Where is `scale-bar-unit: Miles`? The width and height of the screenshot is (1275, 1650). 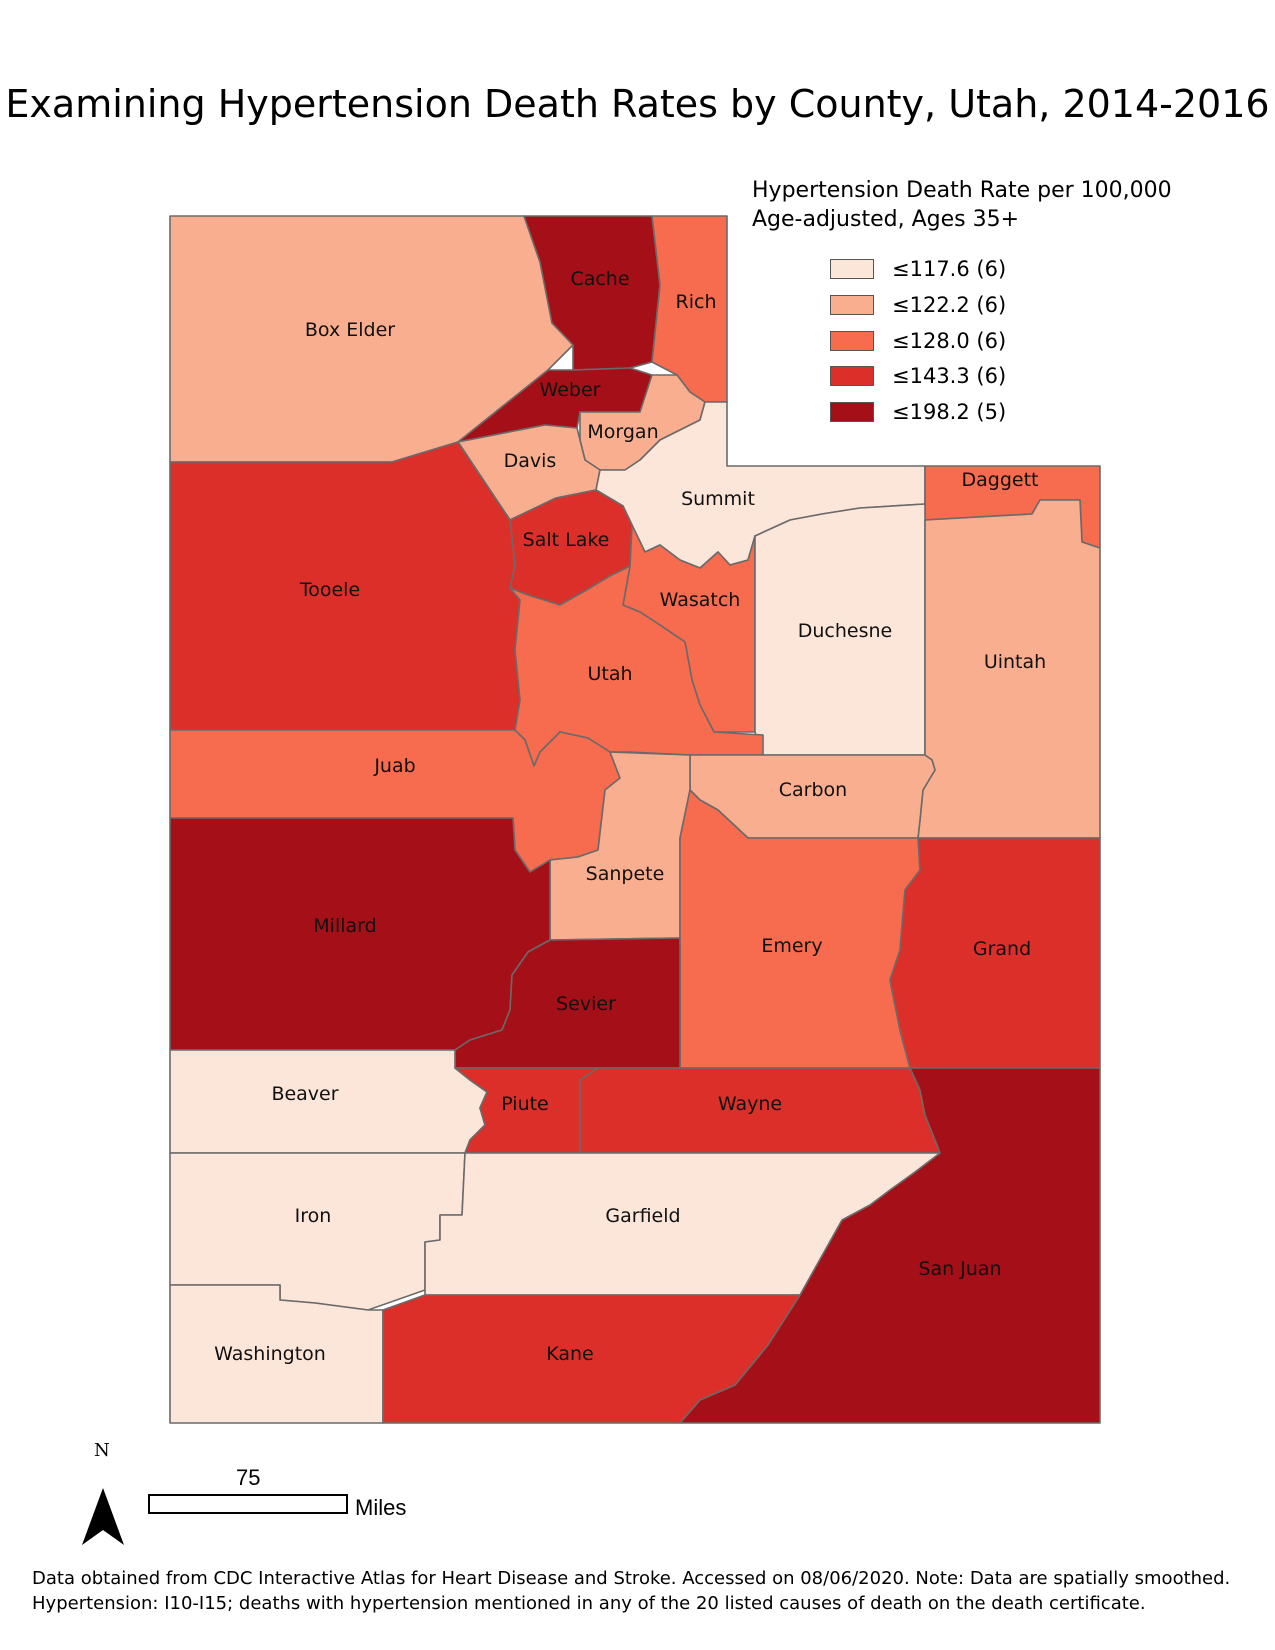
scale-bar-unit: Miles is located at coordinates (381, 1507).